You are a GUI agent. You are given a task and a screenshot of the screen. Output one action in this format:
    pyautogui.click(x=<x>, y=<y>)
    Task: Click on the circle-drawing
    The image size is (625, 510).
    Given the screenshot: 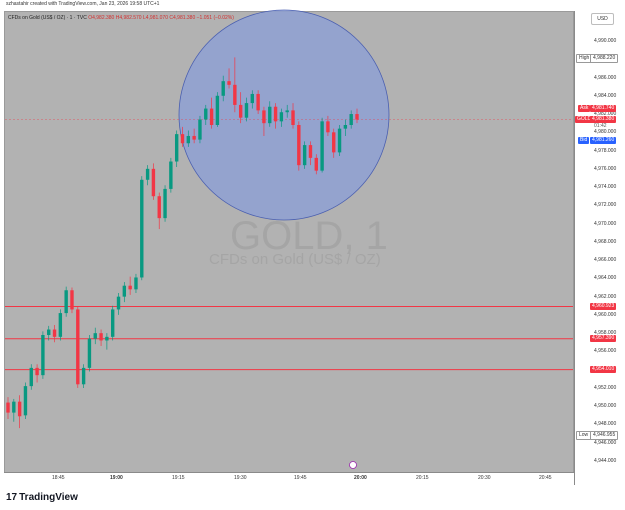 What is the action you would take?
    pyautogui.click(x=284, y=115)
    